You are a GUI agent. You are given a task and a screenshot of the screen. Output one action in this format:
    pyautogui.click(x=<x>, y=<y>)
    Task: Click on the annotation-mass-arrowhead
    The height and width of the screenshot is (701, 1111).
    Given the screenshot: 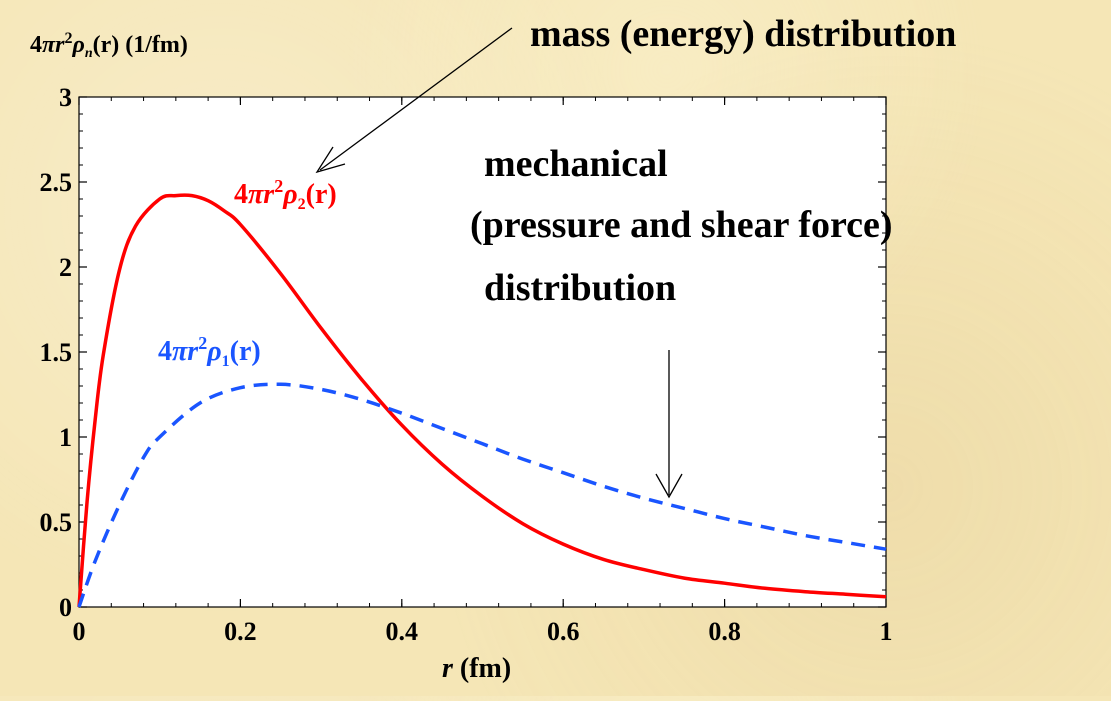 What is the action you would take?
    pyautogui.click(x=330, y=160)
    